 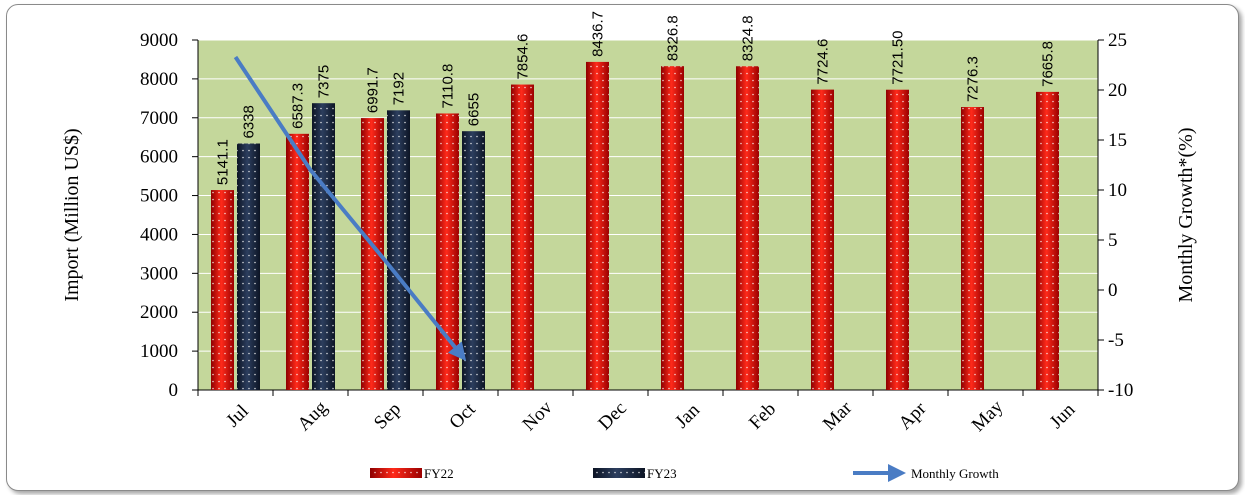 I want to click on x-tick-label: Feb, so click(x=762, y=416).